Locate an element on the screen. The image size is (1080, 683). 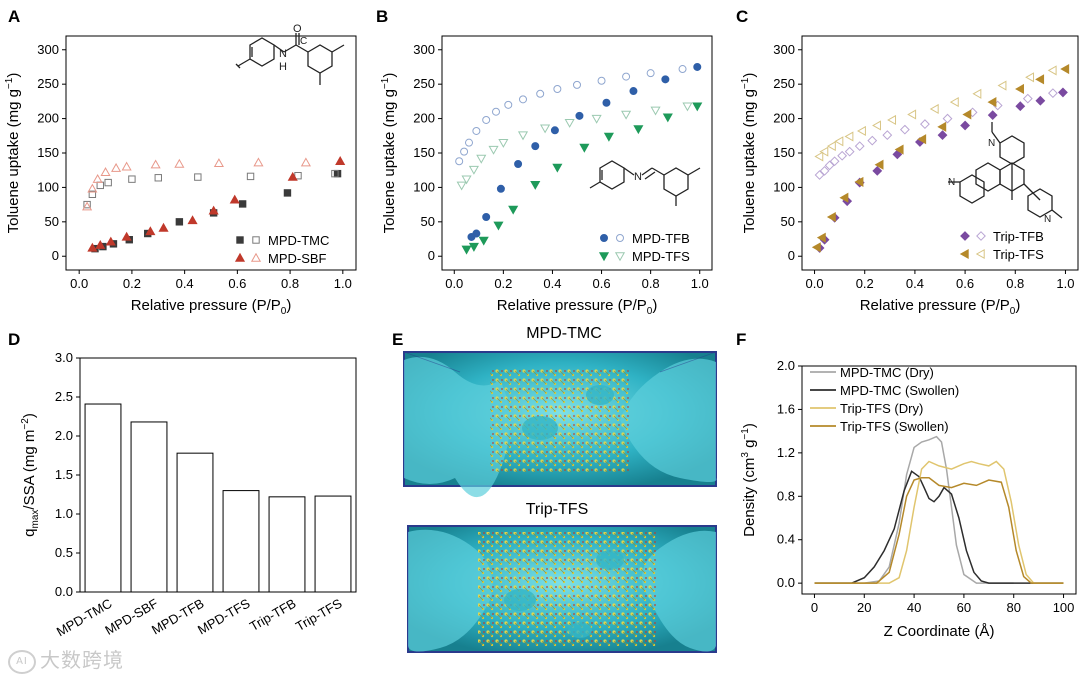
panel-c-xtick-label: 1.0 is located at coordinates (1065, 283).